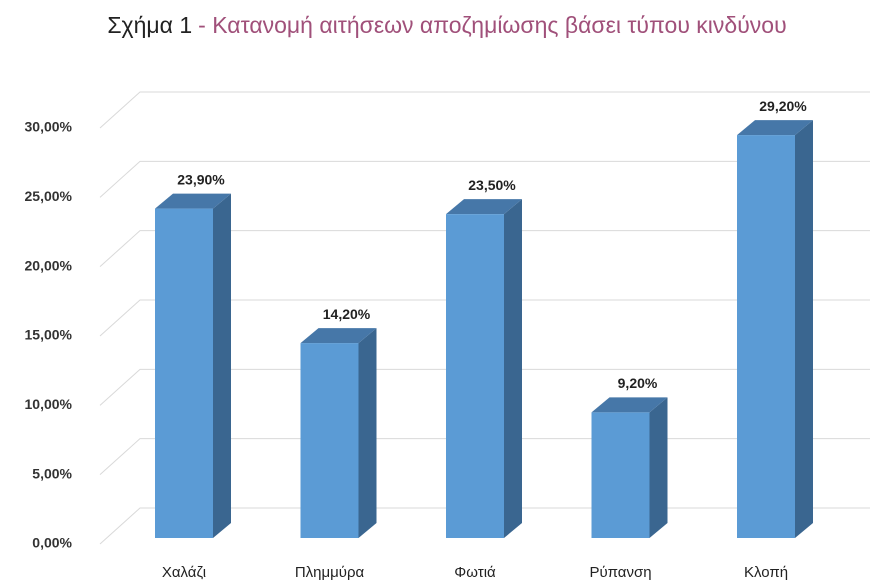 The image size is (893, 586). I want to click on x-tick-label: Κλοπή, so click(766, 572).